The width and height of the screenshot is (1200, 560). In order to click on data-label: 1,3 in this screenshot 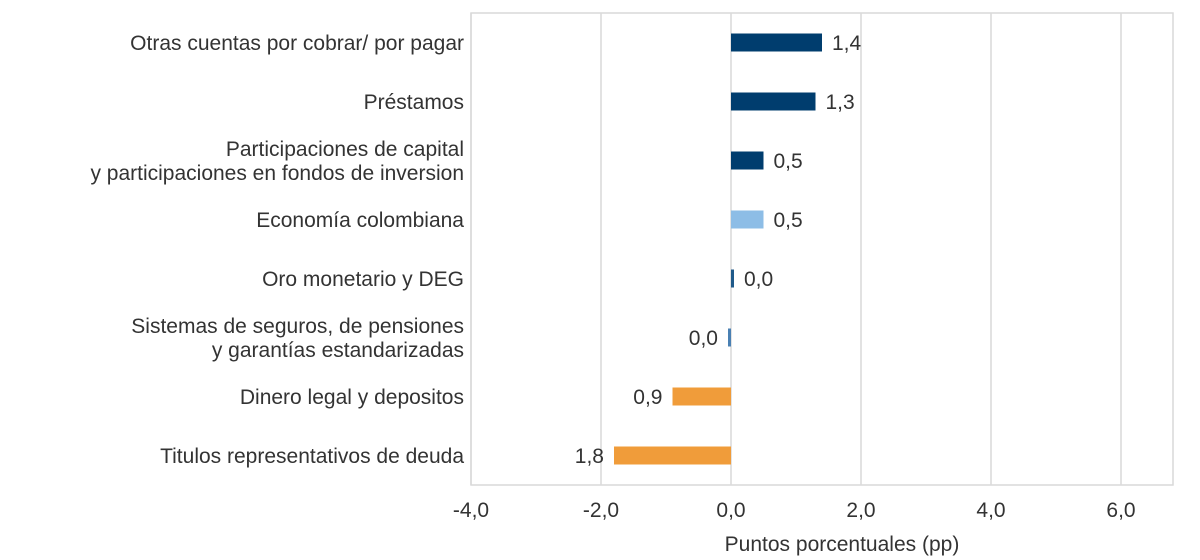, I will do `click(840, 102)`.